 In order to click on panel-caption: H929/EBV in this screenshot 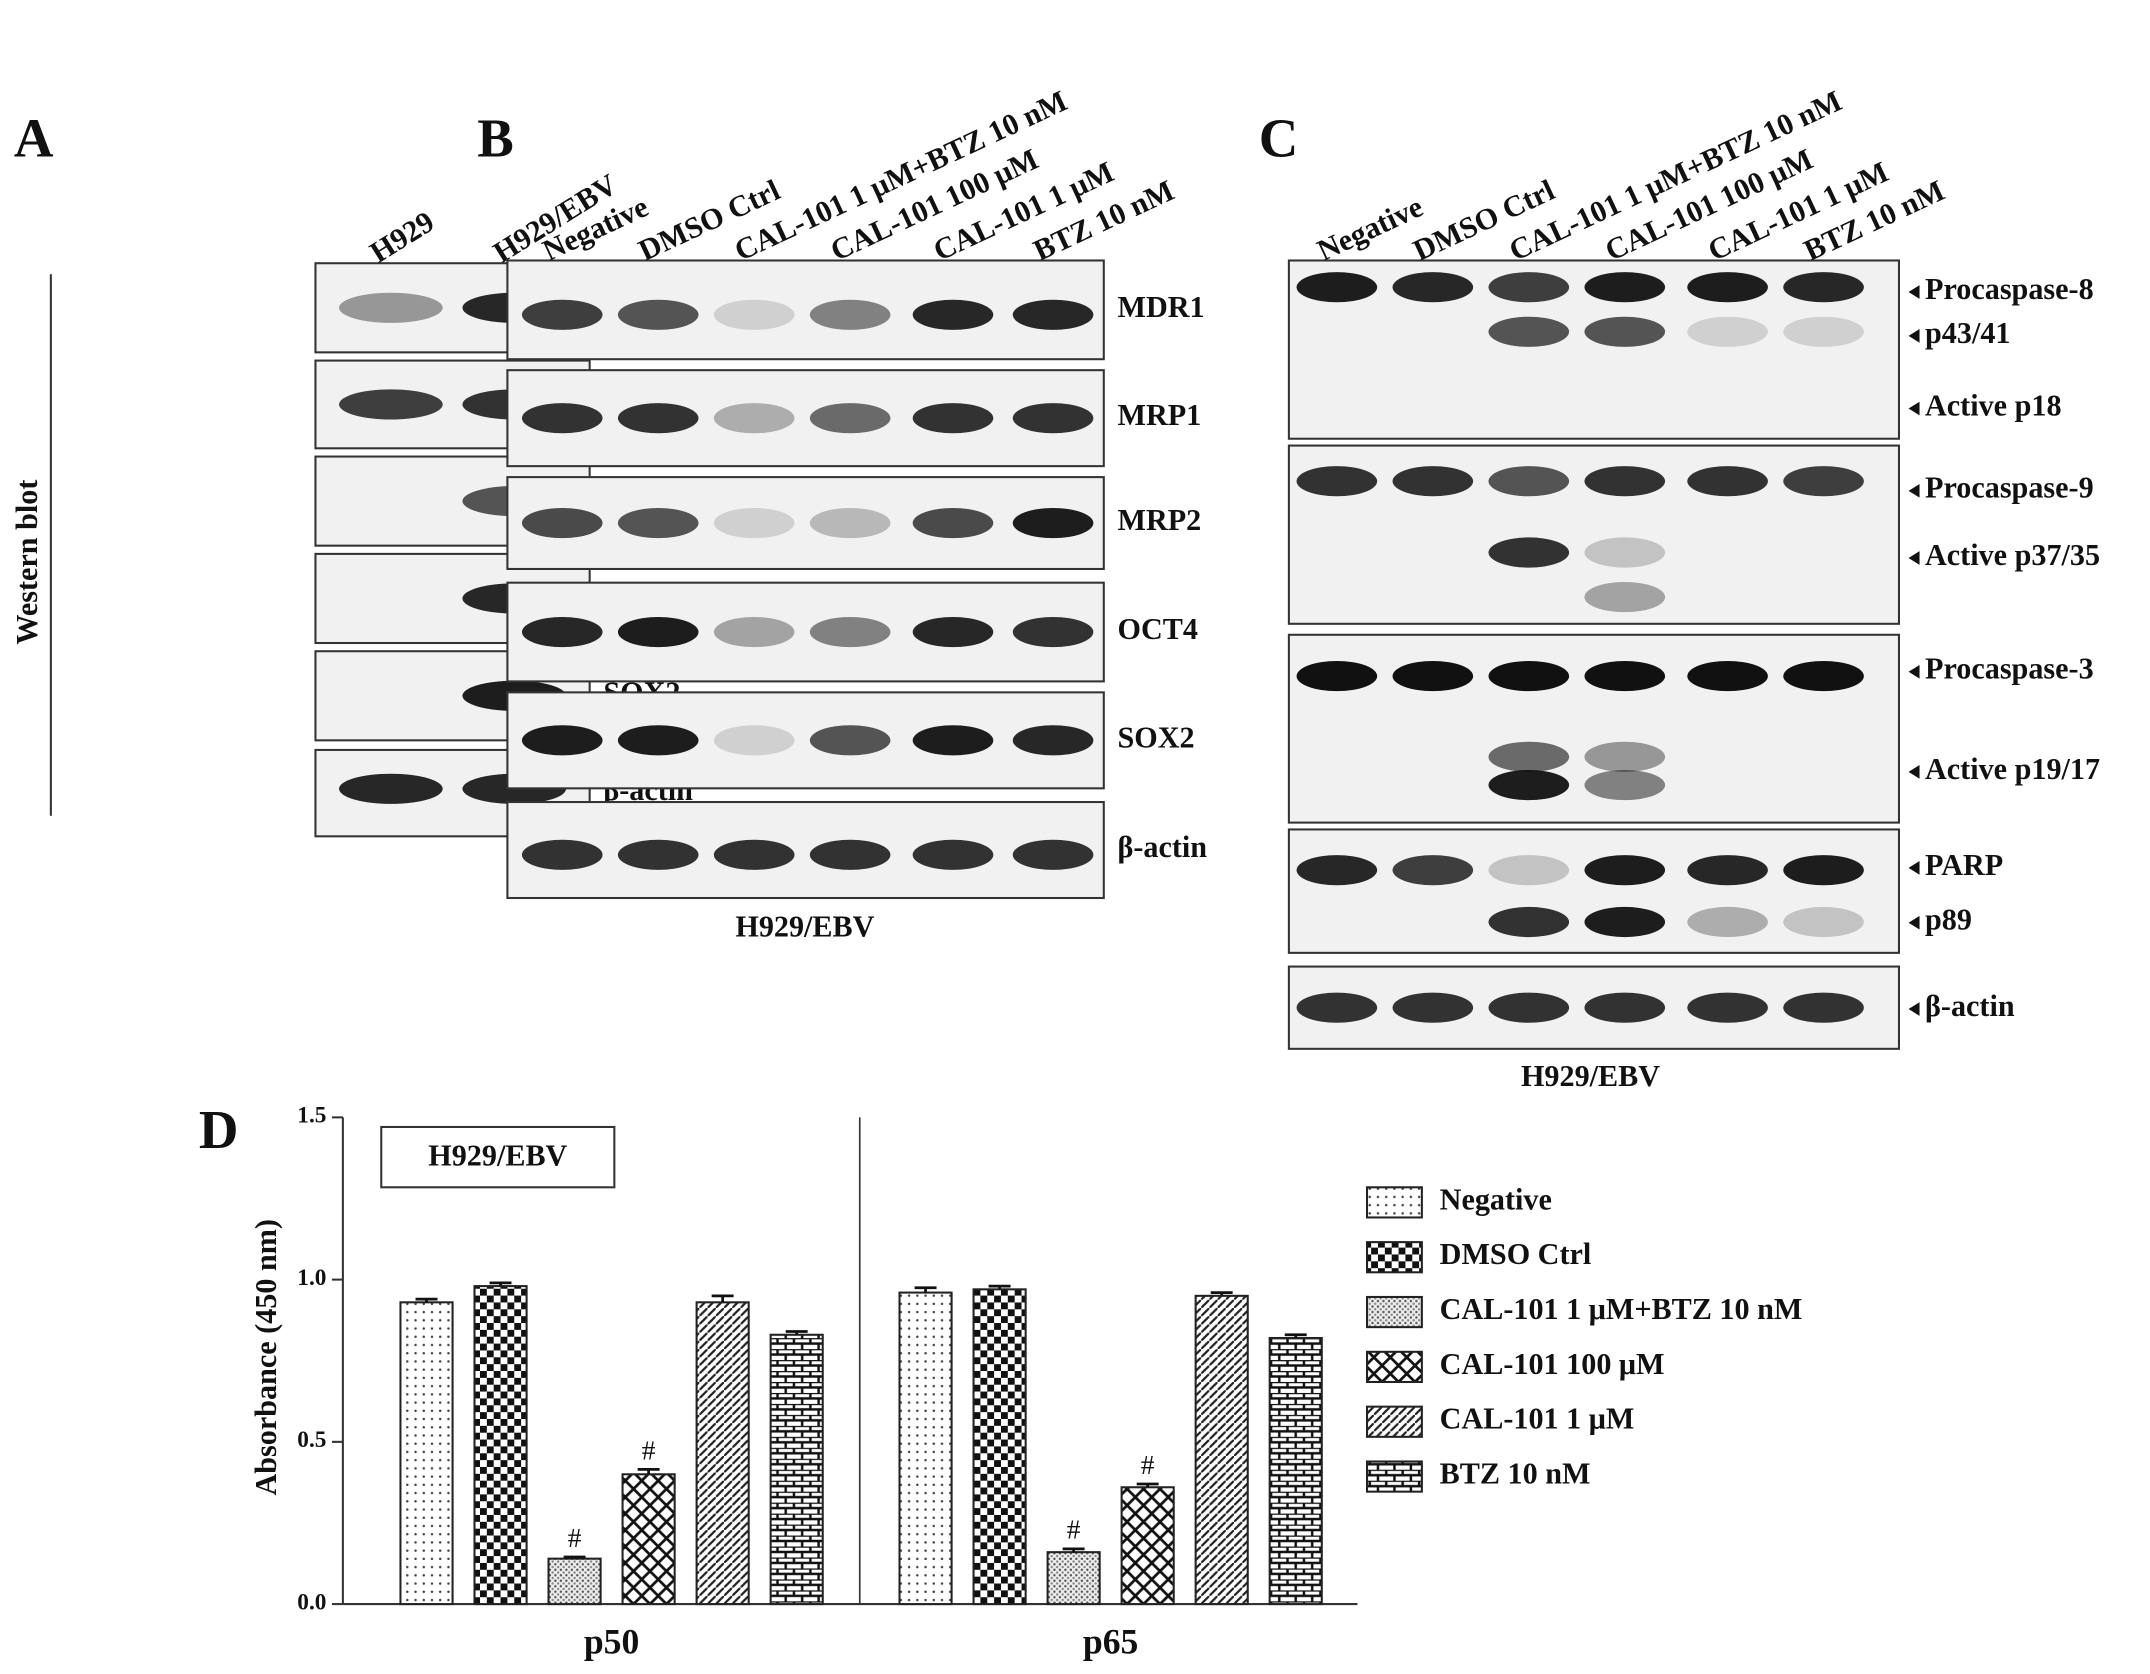, I will do `click(804, 926)`.